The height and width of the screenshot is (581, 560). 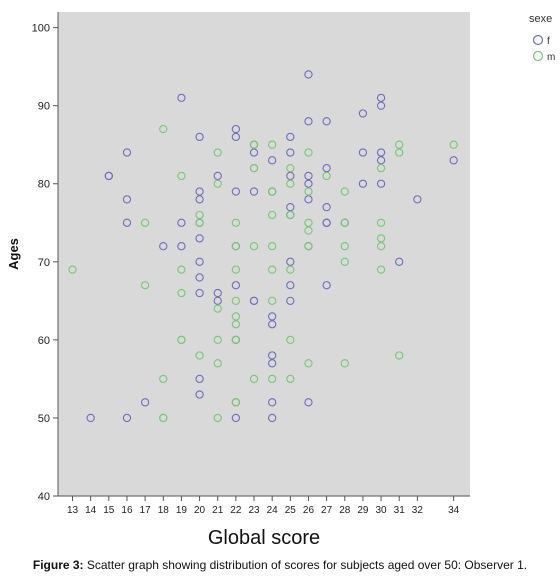 I want to click on y-tick-label: 70, so click(x=44, y=263).